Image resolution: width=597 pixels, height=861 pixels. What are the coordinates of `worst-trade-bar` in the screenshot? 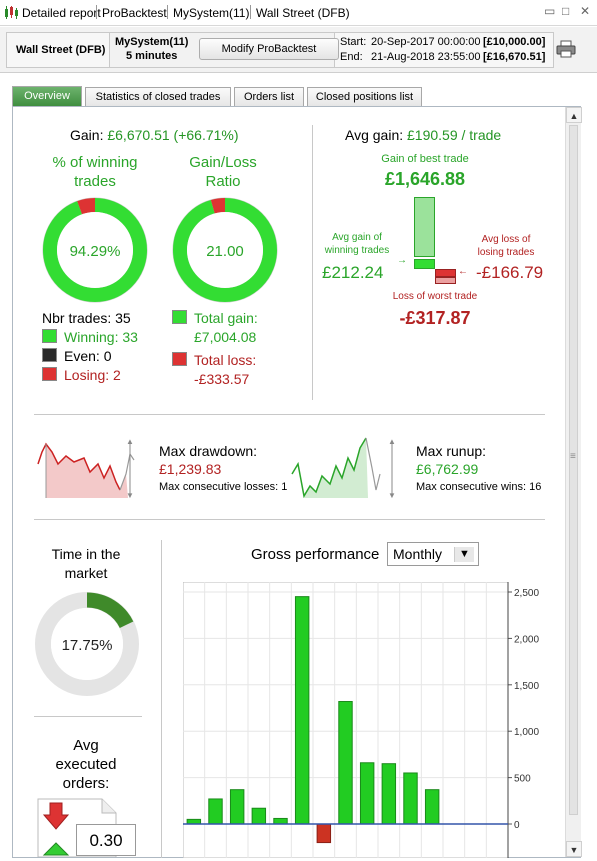 It's located at (445, 280).